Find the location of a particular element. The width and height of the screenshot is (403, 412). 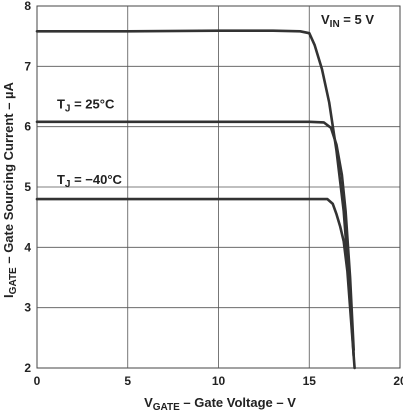

y-tick-label: 3 is located at coordinates (27, 308).